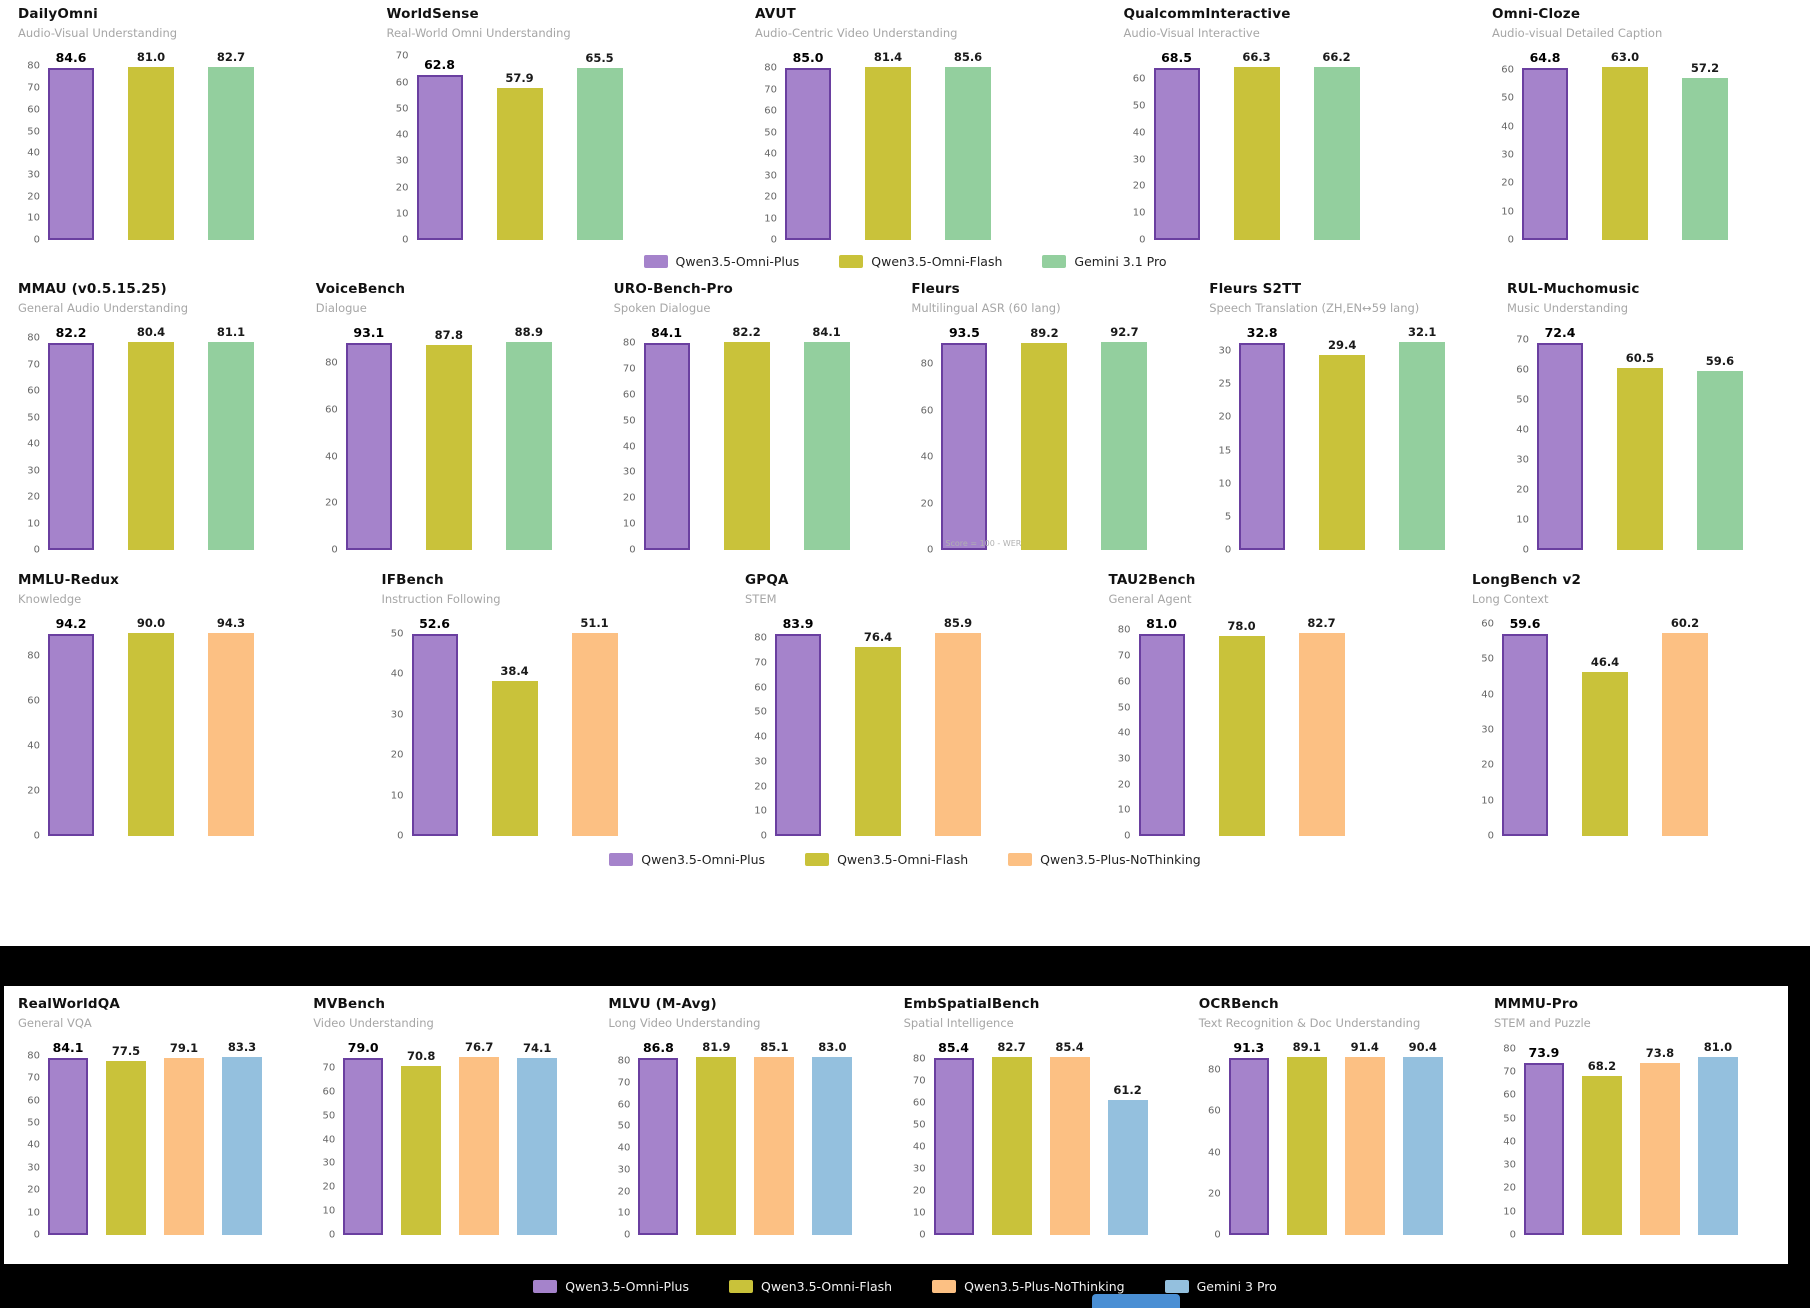 The height and width of the screenshot is (1308, 1810). I want to click on chart-title: WorldSense, so click(432, 14).